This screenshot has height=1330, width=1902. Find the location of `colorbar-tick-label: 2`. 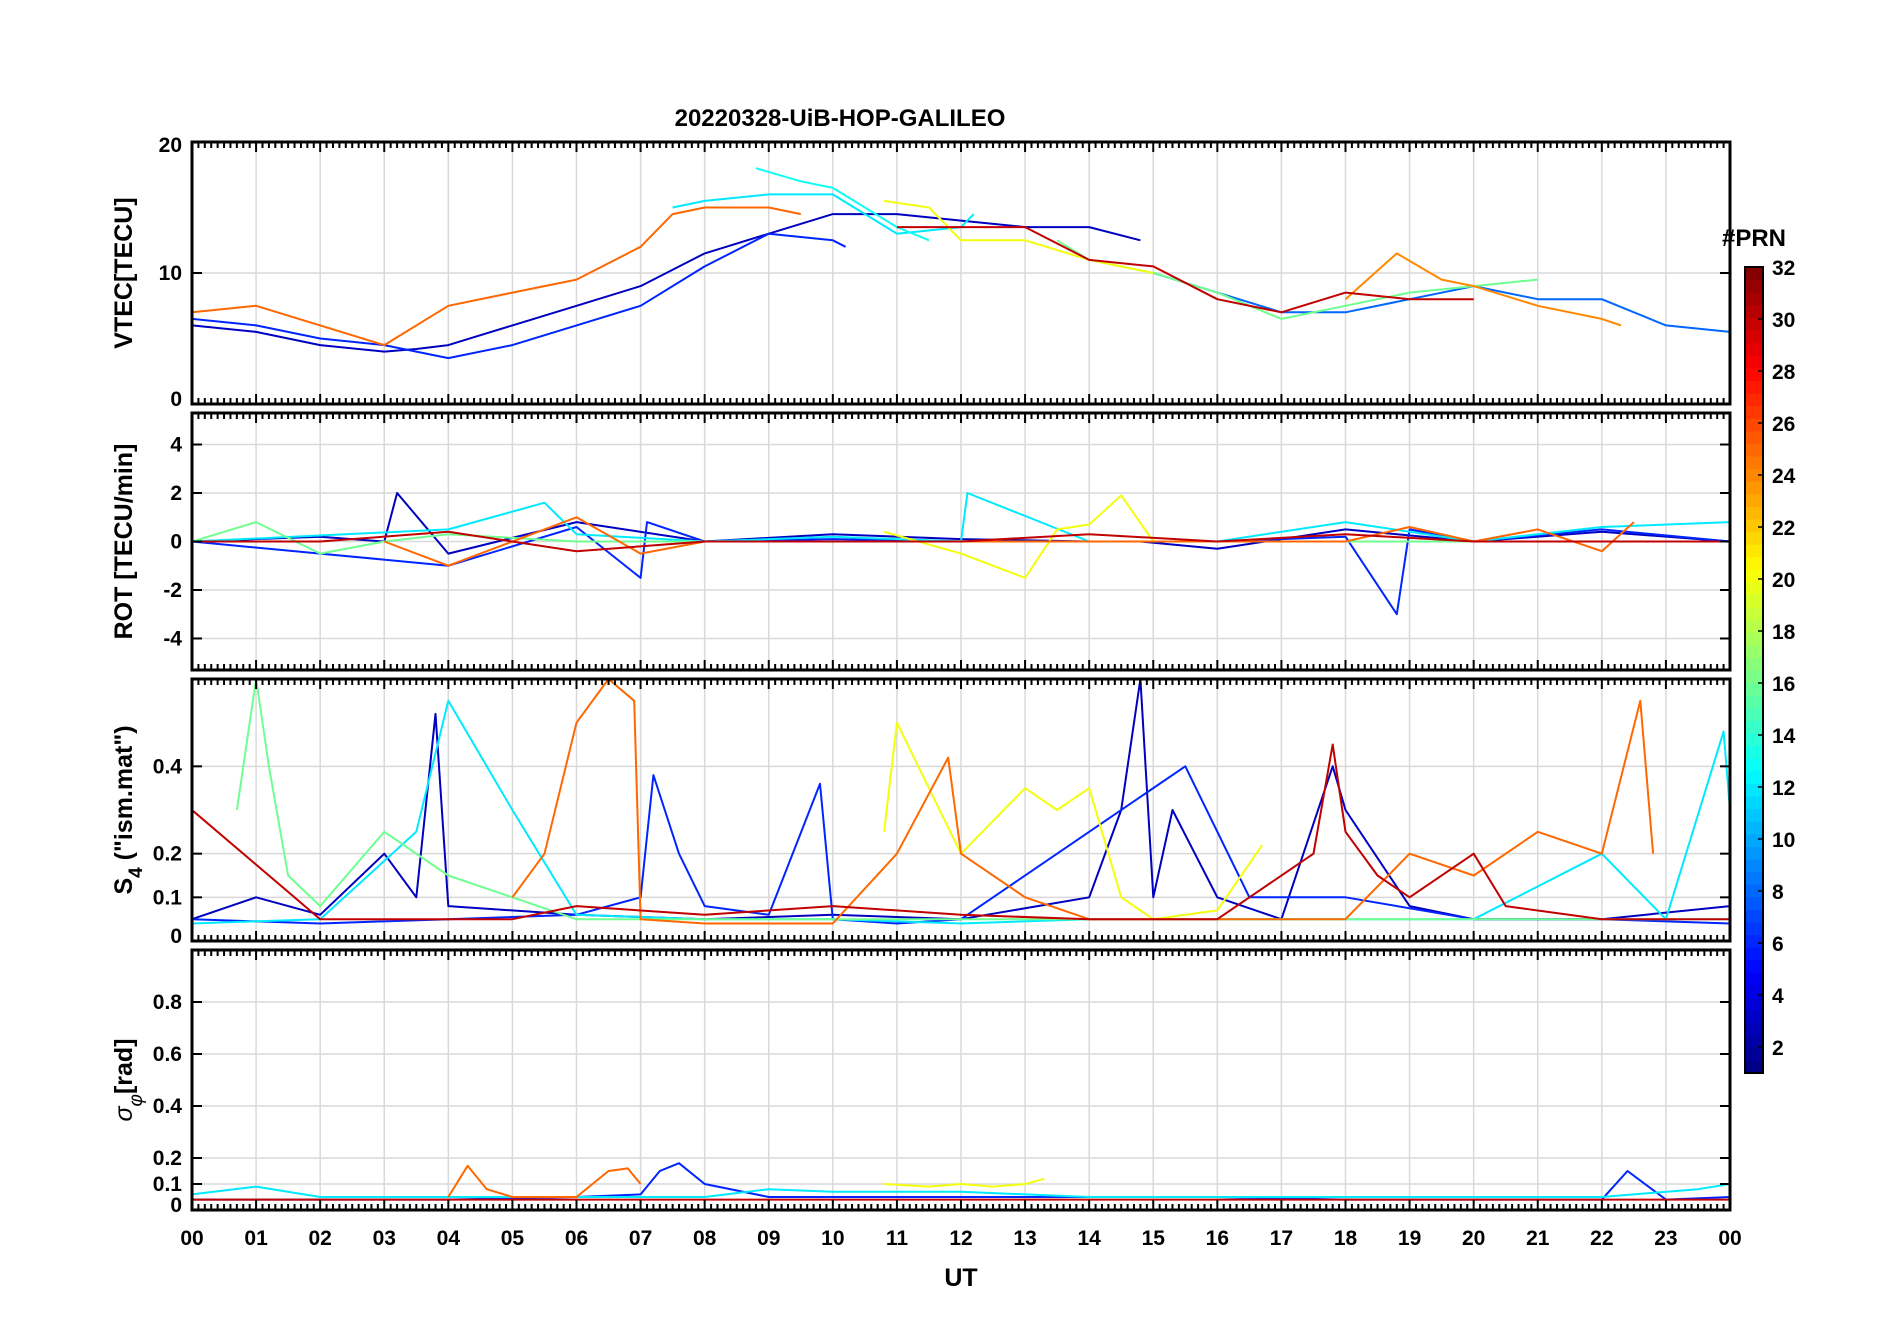

colorbar-tick-label: 2 is located at coordinates (1778, 1048).